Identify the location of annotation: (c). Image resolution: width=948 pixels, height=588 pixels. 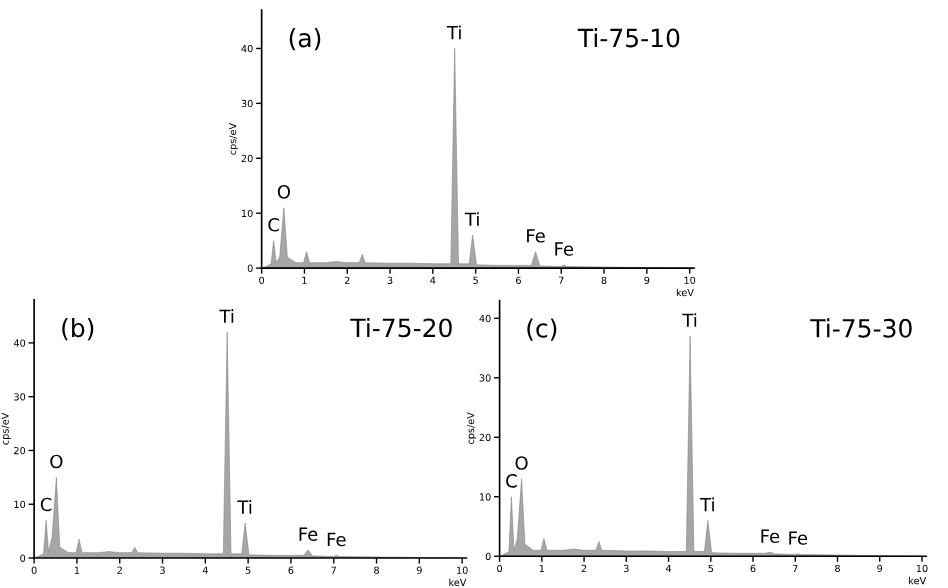
(542, 329).